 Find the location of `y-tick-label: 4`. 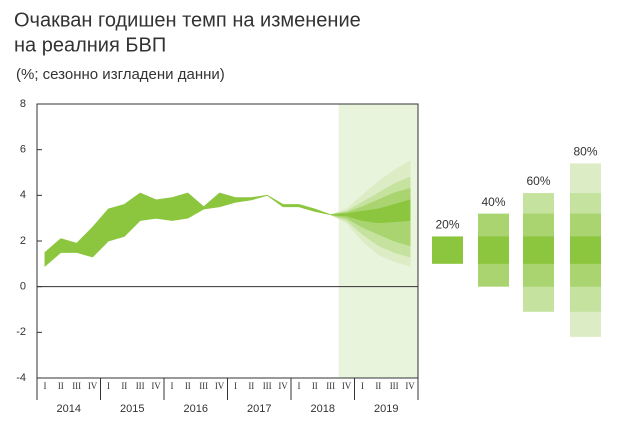

y-tick-label: 4 is located at coordinates (23, 195).